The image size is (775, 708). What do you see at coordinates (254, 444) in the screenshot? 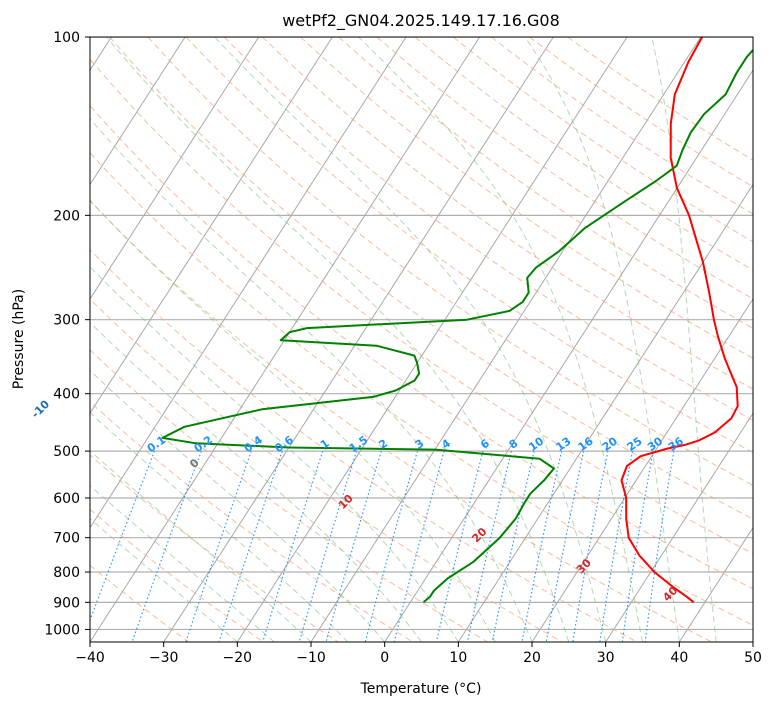
I see `mixing-ratio-label: 0.4` at bounding box center [254, 444].